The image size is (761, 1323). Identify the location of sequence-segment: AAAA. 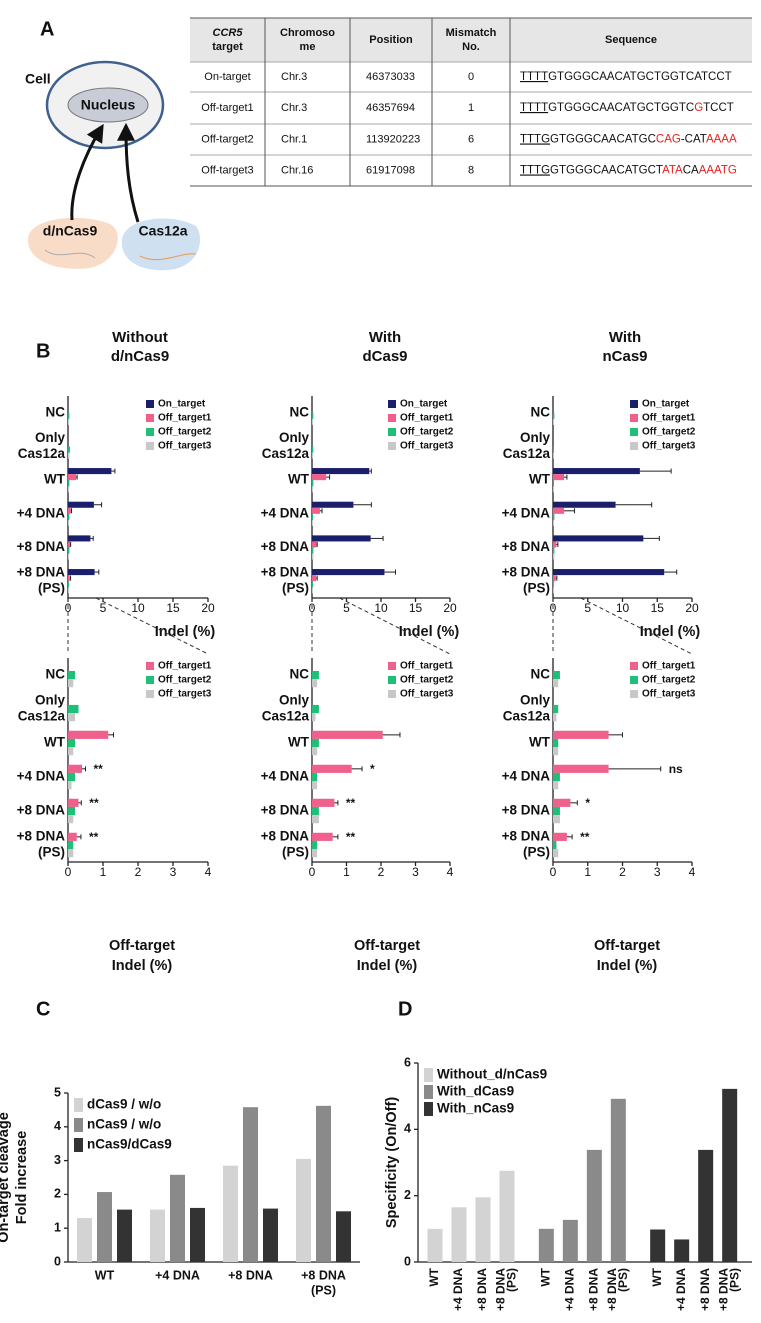
(721, 140).